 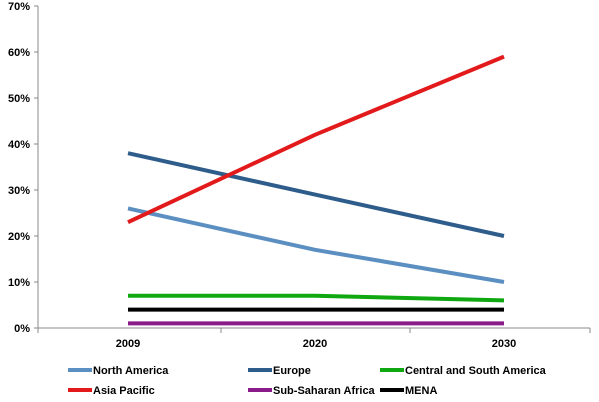 I want to click on y-tick-label: 60%, so click(x=19, y=53).